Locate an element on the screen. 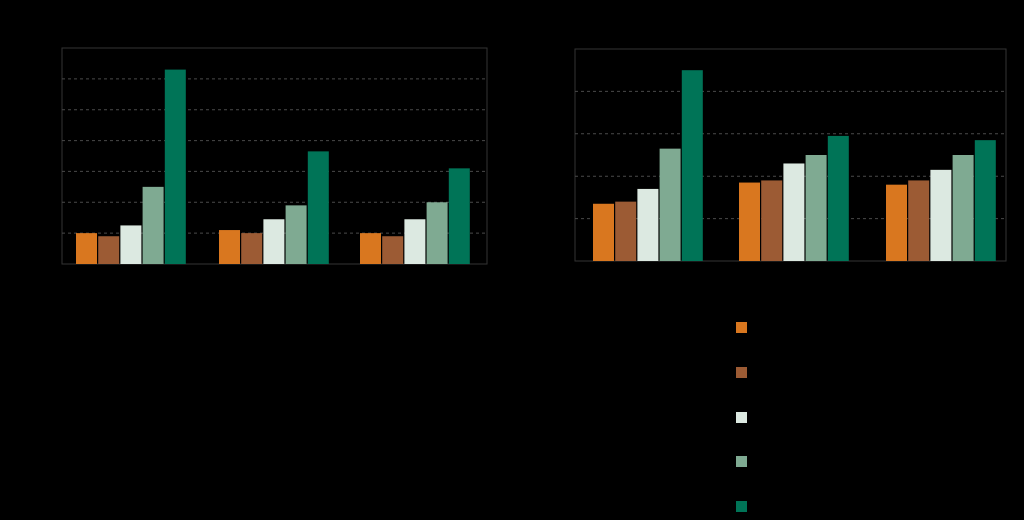 The width and height of the screenshot is (1024, 520). chart-right-bars is located at coordinates (794, 165).